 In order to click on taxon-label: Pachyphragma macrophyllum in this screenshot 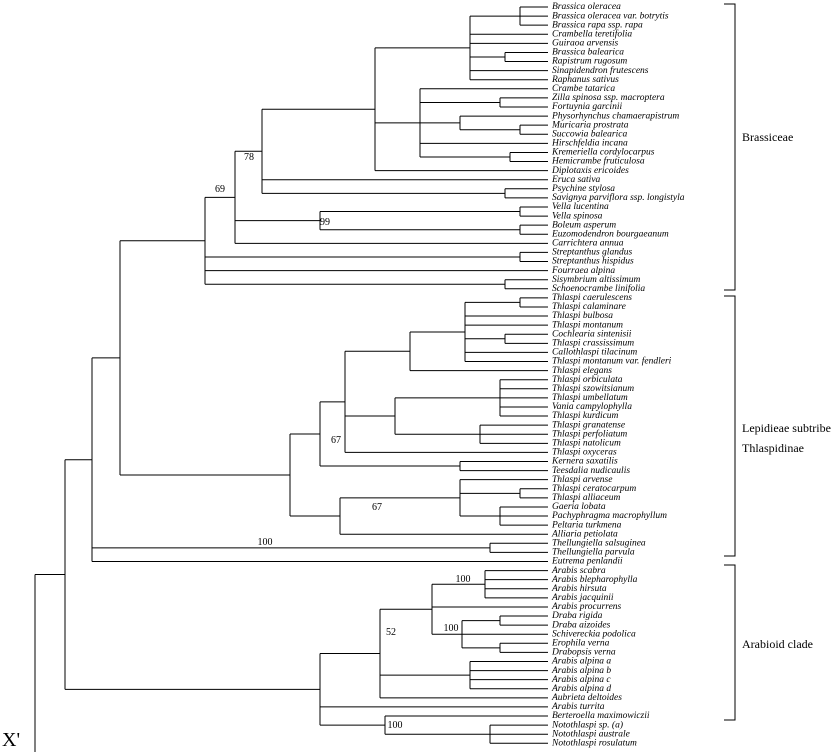, I will do `click(609, 516)`.